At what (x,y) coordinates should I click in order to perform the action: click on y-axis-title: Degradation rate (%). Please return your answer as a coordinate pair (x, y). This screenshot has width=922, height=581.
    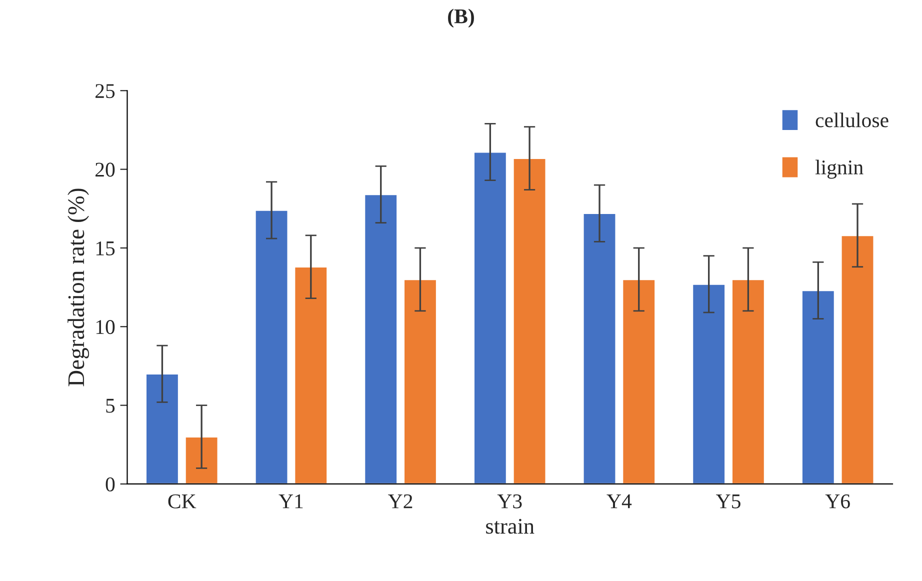
    Looking at the image, I should click on (79, 287).